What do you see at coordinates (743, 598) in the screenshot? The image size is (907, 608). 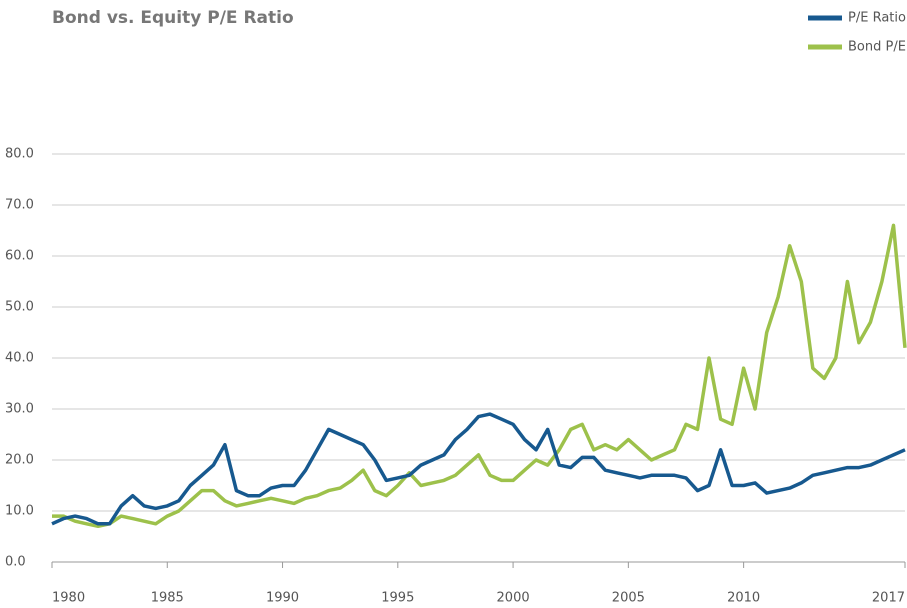 I see `x-tick-label: 2010` at bounding box center [743, 598].